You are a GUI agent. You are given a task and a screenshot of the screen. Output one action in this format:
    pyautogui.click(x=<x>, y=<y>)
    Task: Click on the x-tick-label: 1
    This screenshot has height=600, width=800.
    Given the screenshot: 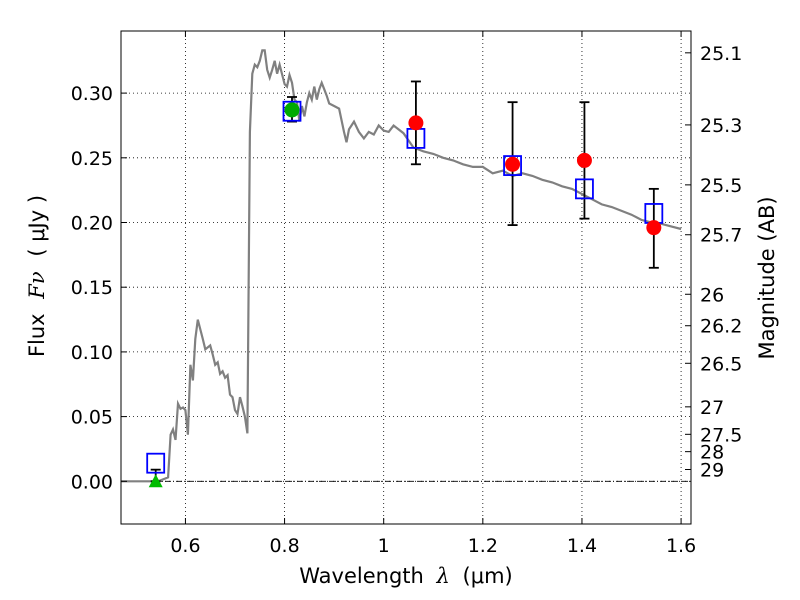 What is the action you would take?
    pyautogui.click(x=384, y=546)
    